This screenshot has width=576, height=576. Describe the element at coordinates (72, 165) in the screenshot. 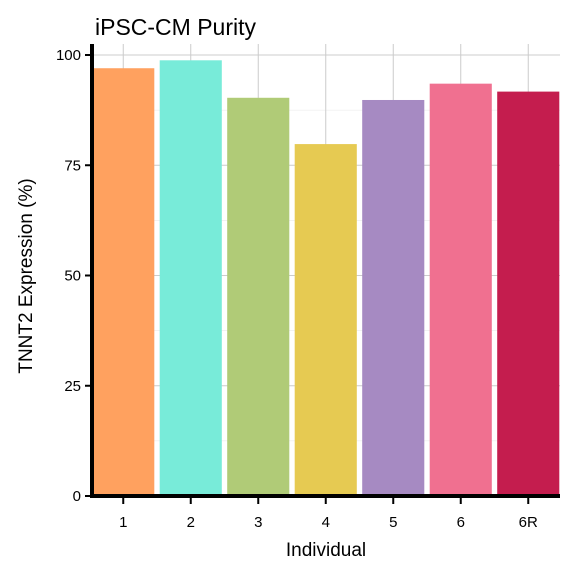

I see `y-tick-label: 75` at that location.